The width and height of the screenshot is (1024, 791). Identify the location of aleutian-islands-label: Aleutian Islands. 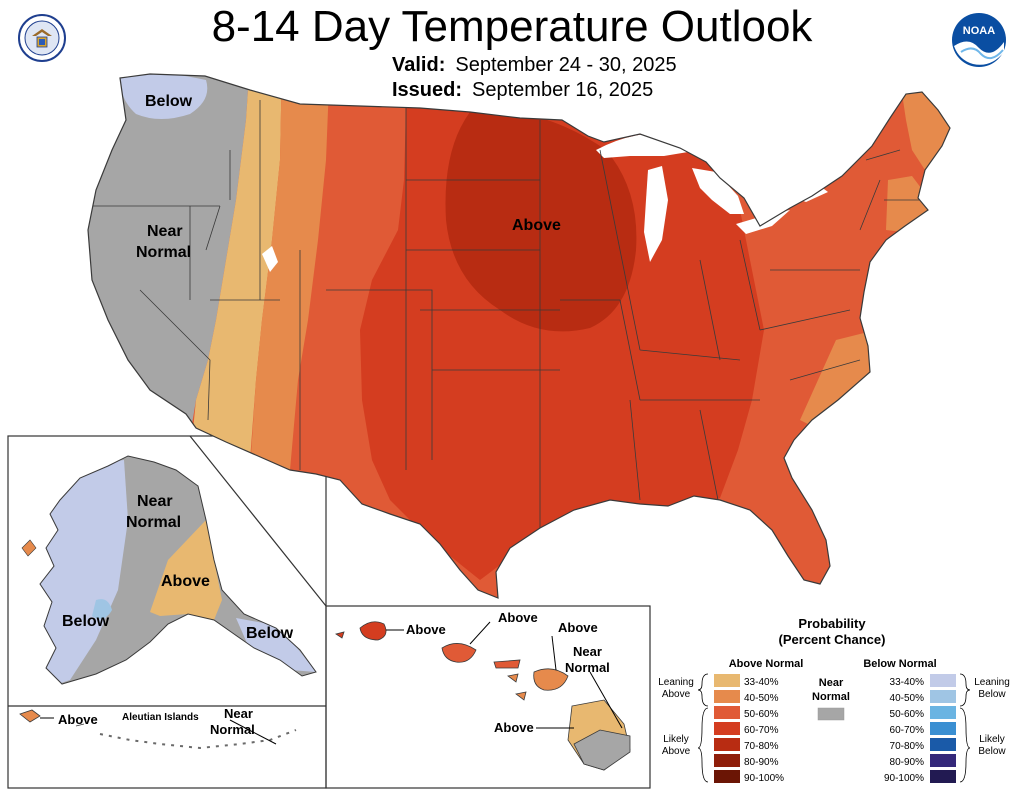
(160, 717).